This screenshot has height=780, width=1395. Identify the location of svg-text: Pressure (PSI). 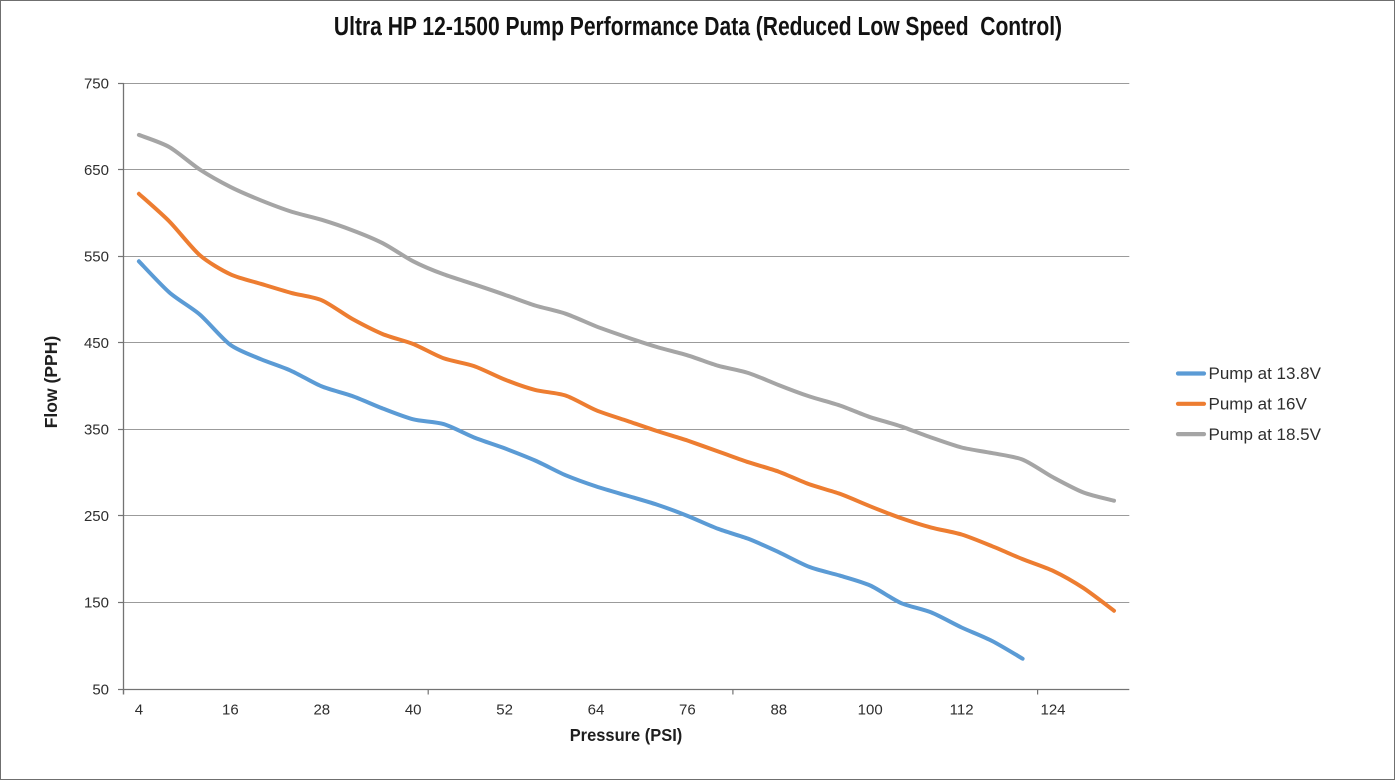
(626, 734).